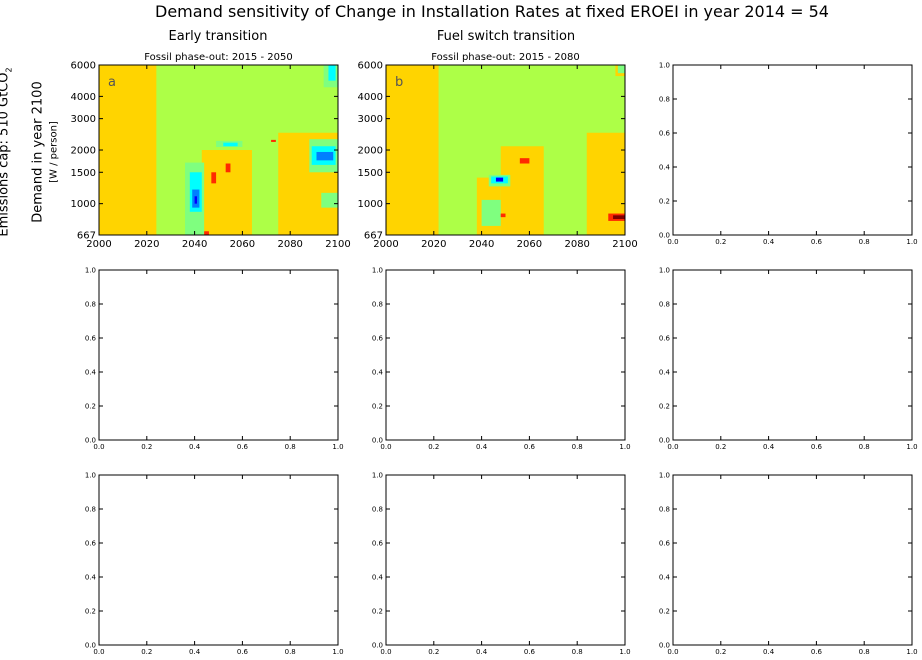 Image resolution: width=922 pixels, height=660 pixels. What do you see at coordinates (214, 563) in the screenshot?
I see `panel-7: 0.0 0.2 0.4 0.6 0.8 1.0 0.0 0.2 0.4 0.6 0.8 1.0` at bounding box center [214, 563].